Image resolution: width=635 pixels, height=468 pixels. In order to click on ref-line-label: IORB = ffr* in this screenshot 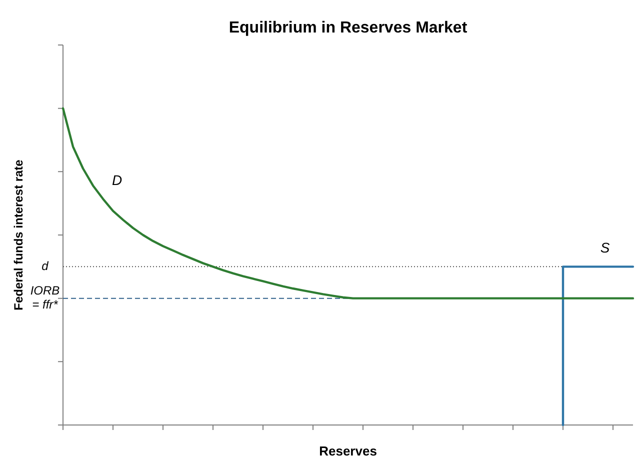, I will do `click(45, 298)`.